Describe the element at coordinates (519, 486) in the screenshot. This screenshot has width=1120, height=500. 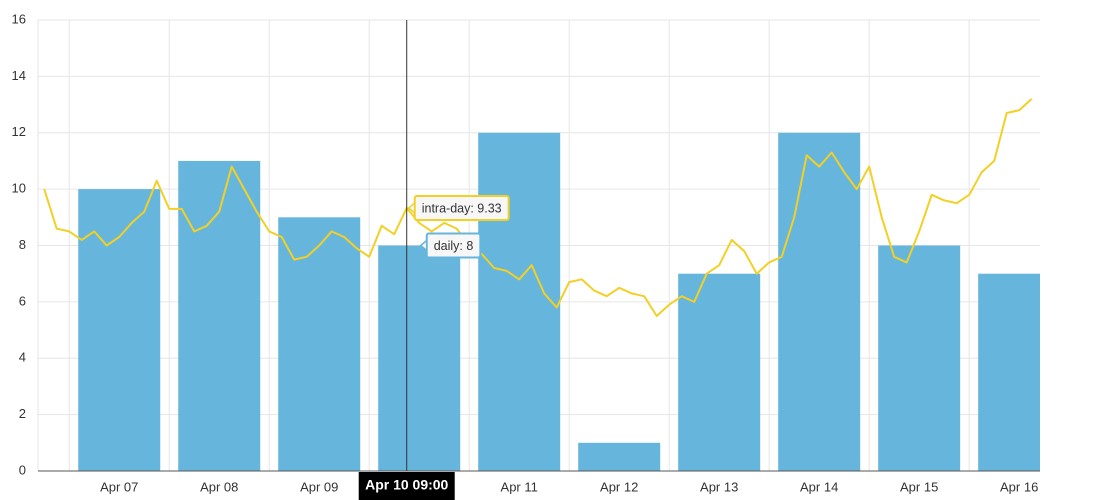
I see `x-tick-label: Apr 11` at that location.